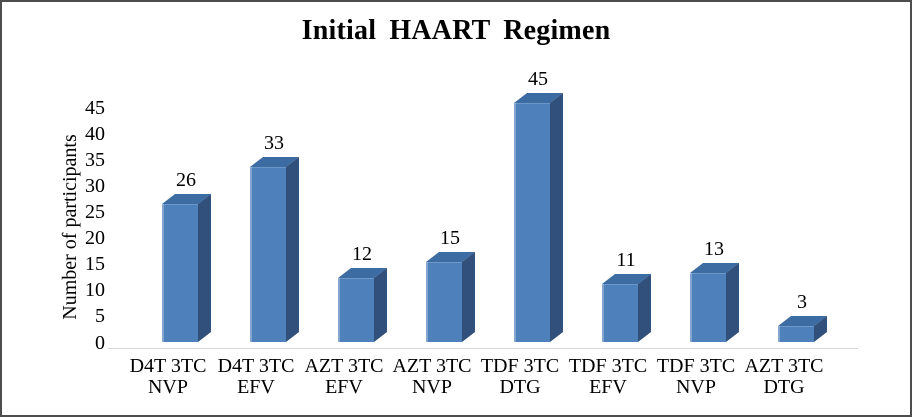 The height and width of the screenshot is (417, 912). I want to click on category-label: TDF 3TC NVP, so click(696, 377).